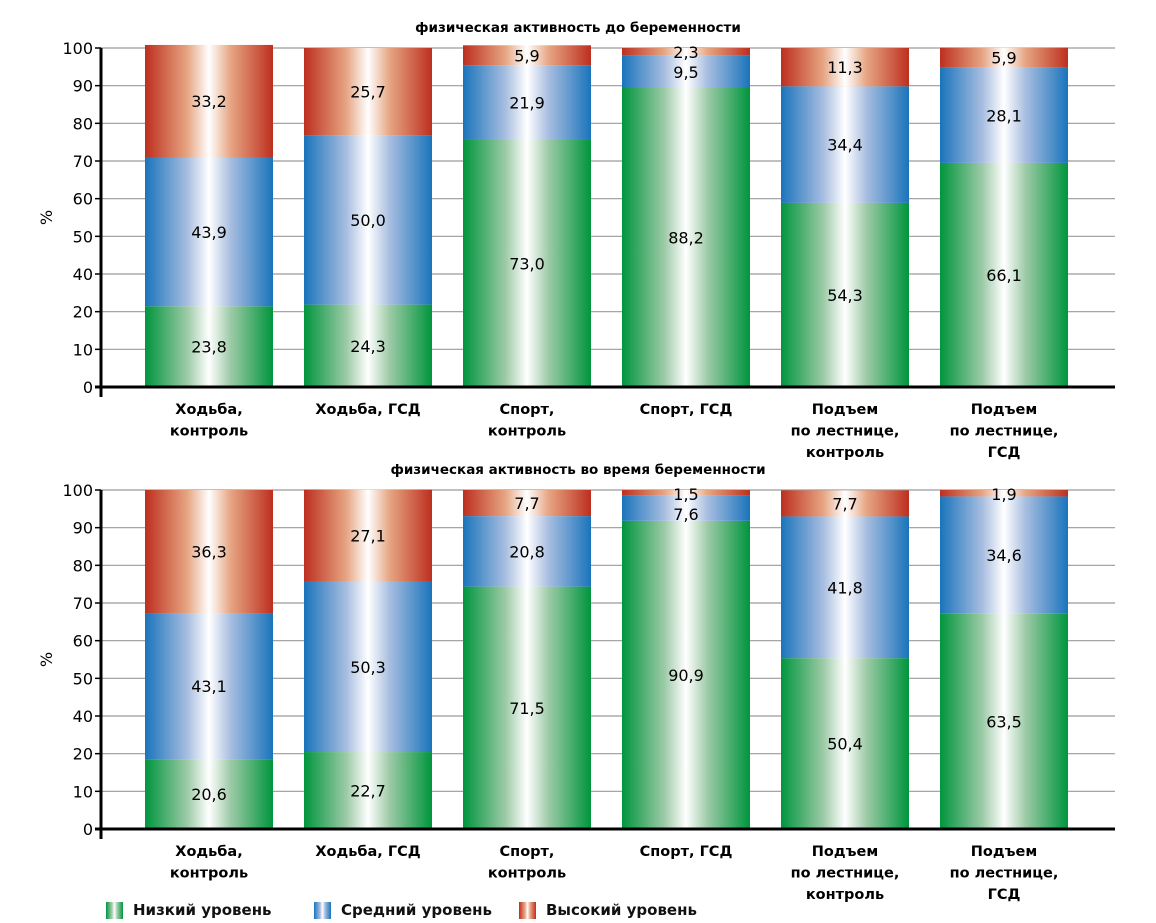 This screenshot has height=923, width=1156. Describe the element at coordinates (686, 410) in the screenshot. I see `x-tick-label: Спорт, ГСД` at that location.